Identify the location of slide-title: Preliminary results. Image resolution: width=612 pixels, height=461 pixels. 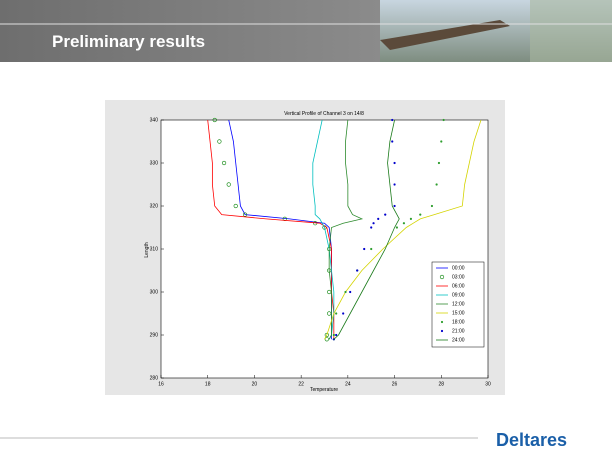
(128, 41).